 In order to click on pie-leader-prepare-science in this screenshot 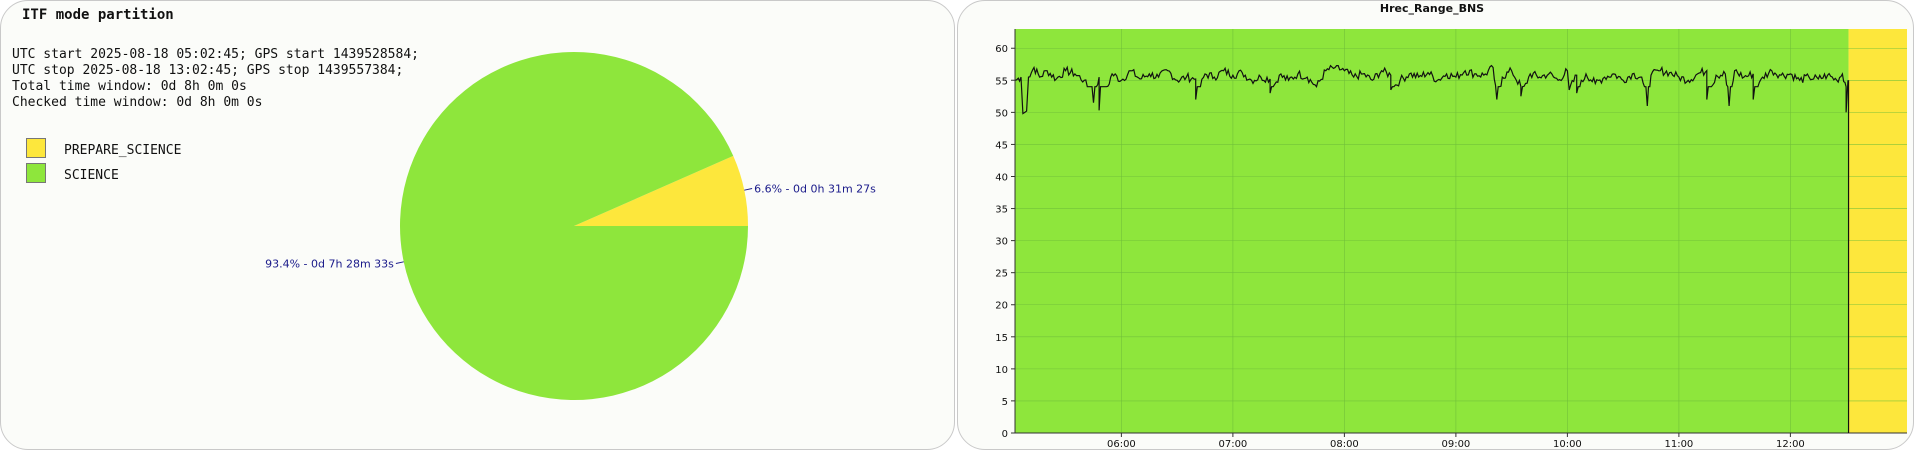, I will do `click(748, 189)`.